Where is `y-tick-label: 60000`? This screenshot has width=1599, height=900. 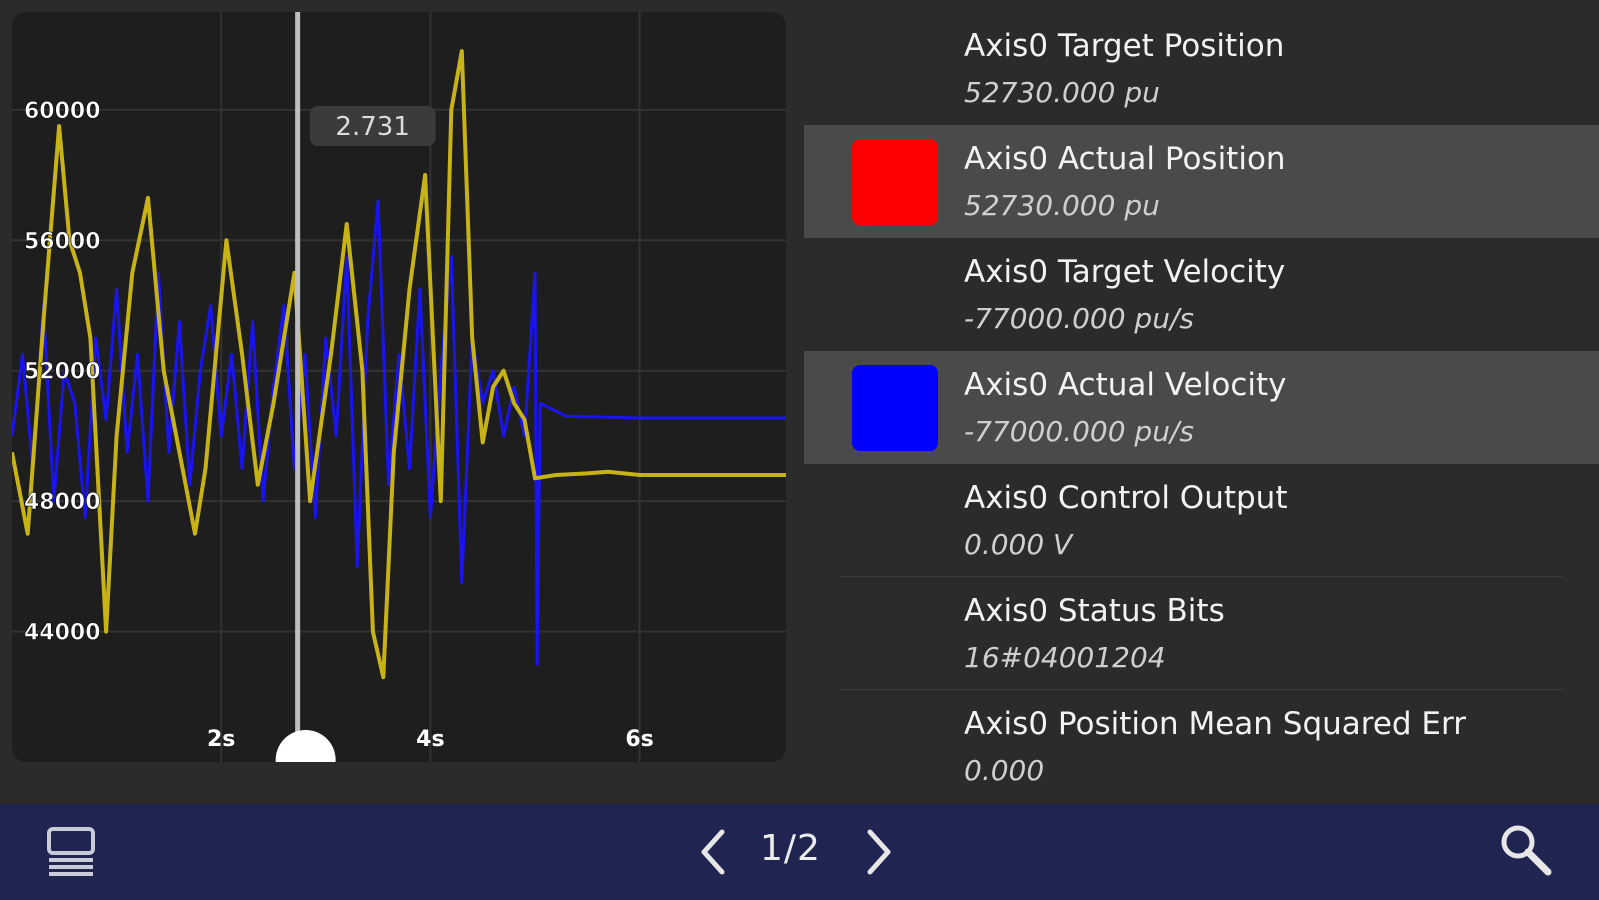
y-tick-label: 60000 is located at coordinates (62, 111).